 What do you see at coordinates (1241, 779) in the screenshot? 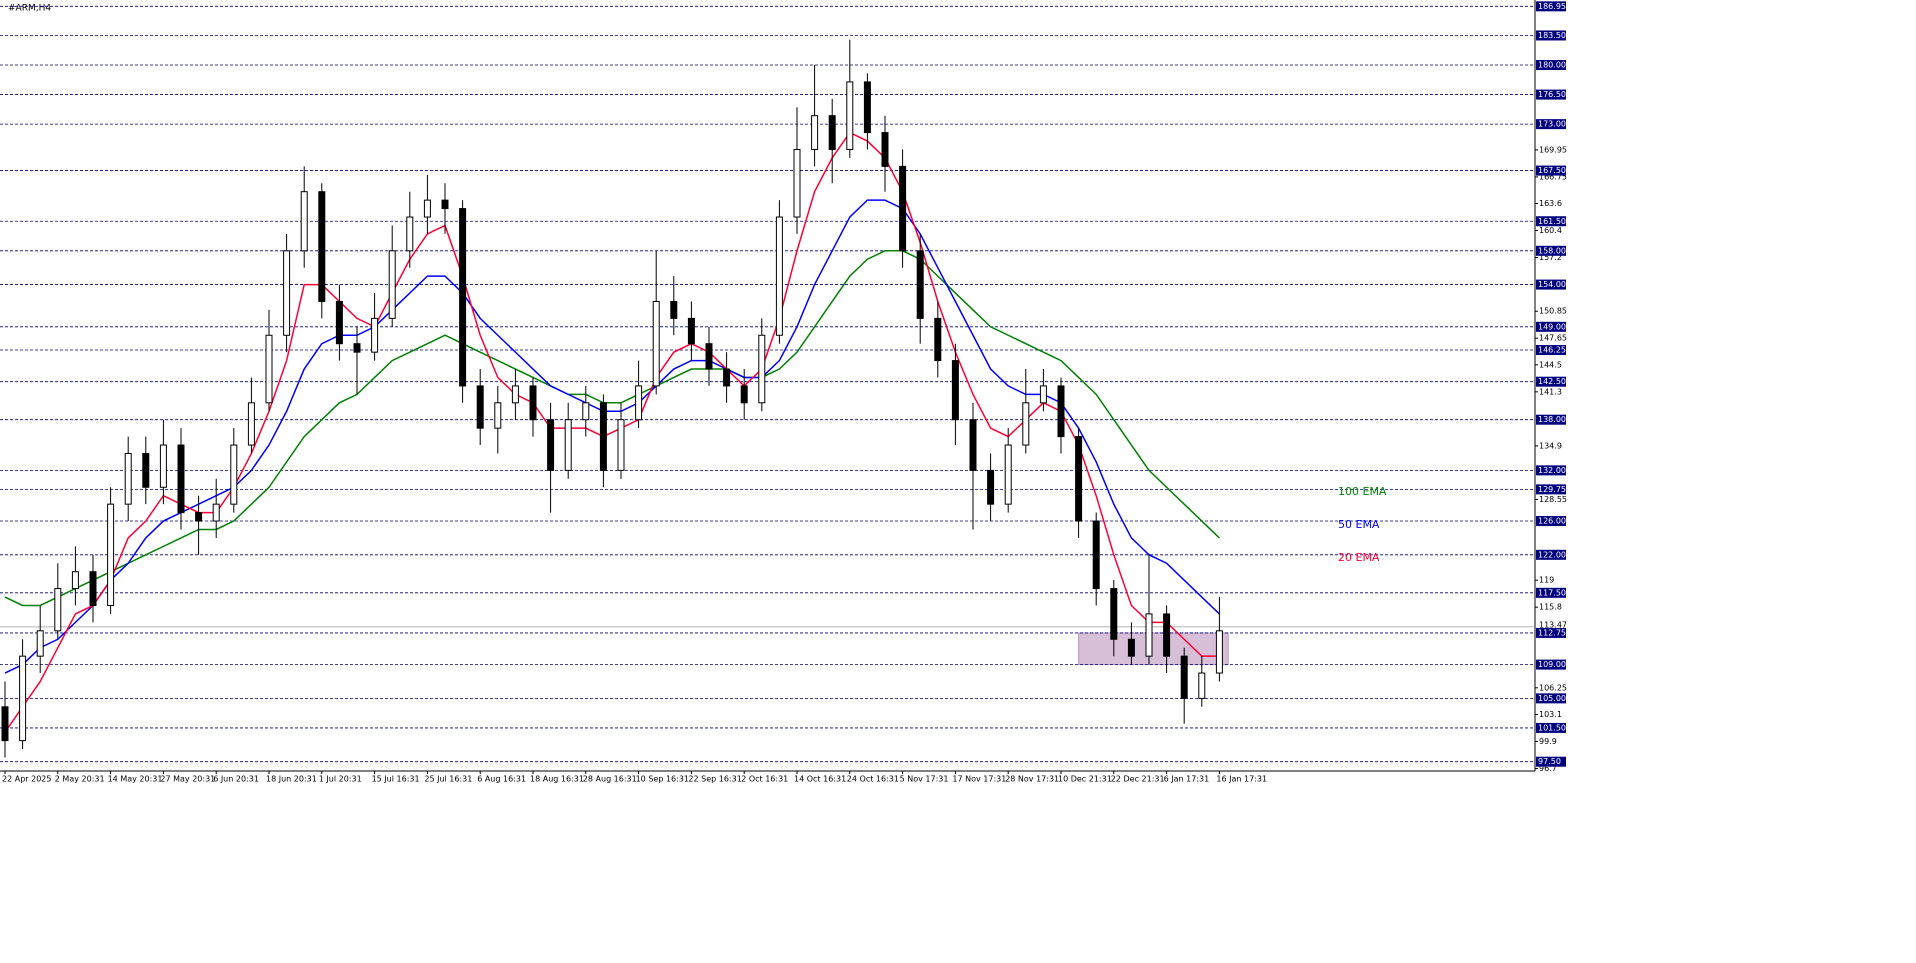
I see `x-tick-label: 16 Jan 17:31` at bounding box center [1241, 779].